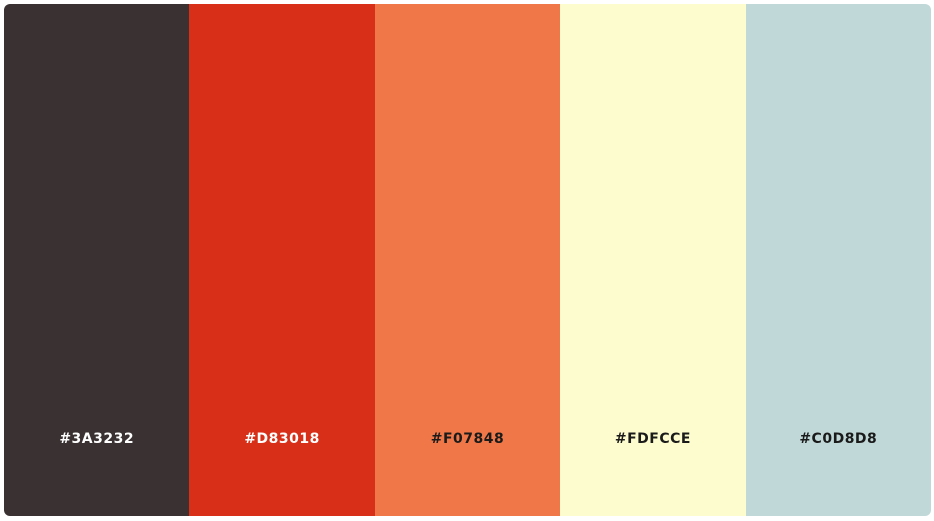  I want to click on swatch-hex-label-2: #D83018, so click(282, 439).